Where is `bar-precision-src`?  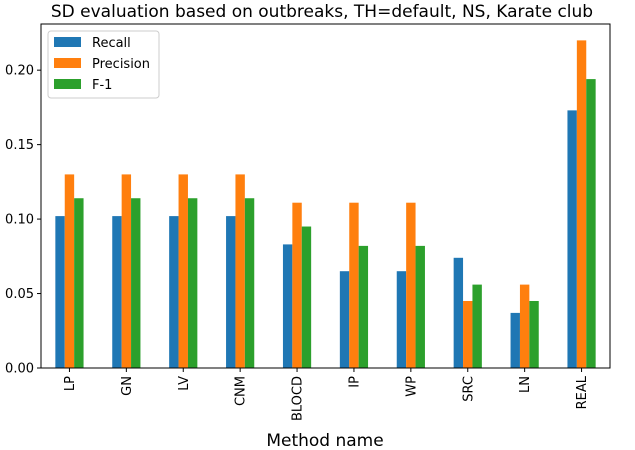
bar-precision-src is located at coordinates (468, 334).